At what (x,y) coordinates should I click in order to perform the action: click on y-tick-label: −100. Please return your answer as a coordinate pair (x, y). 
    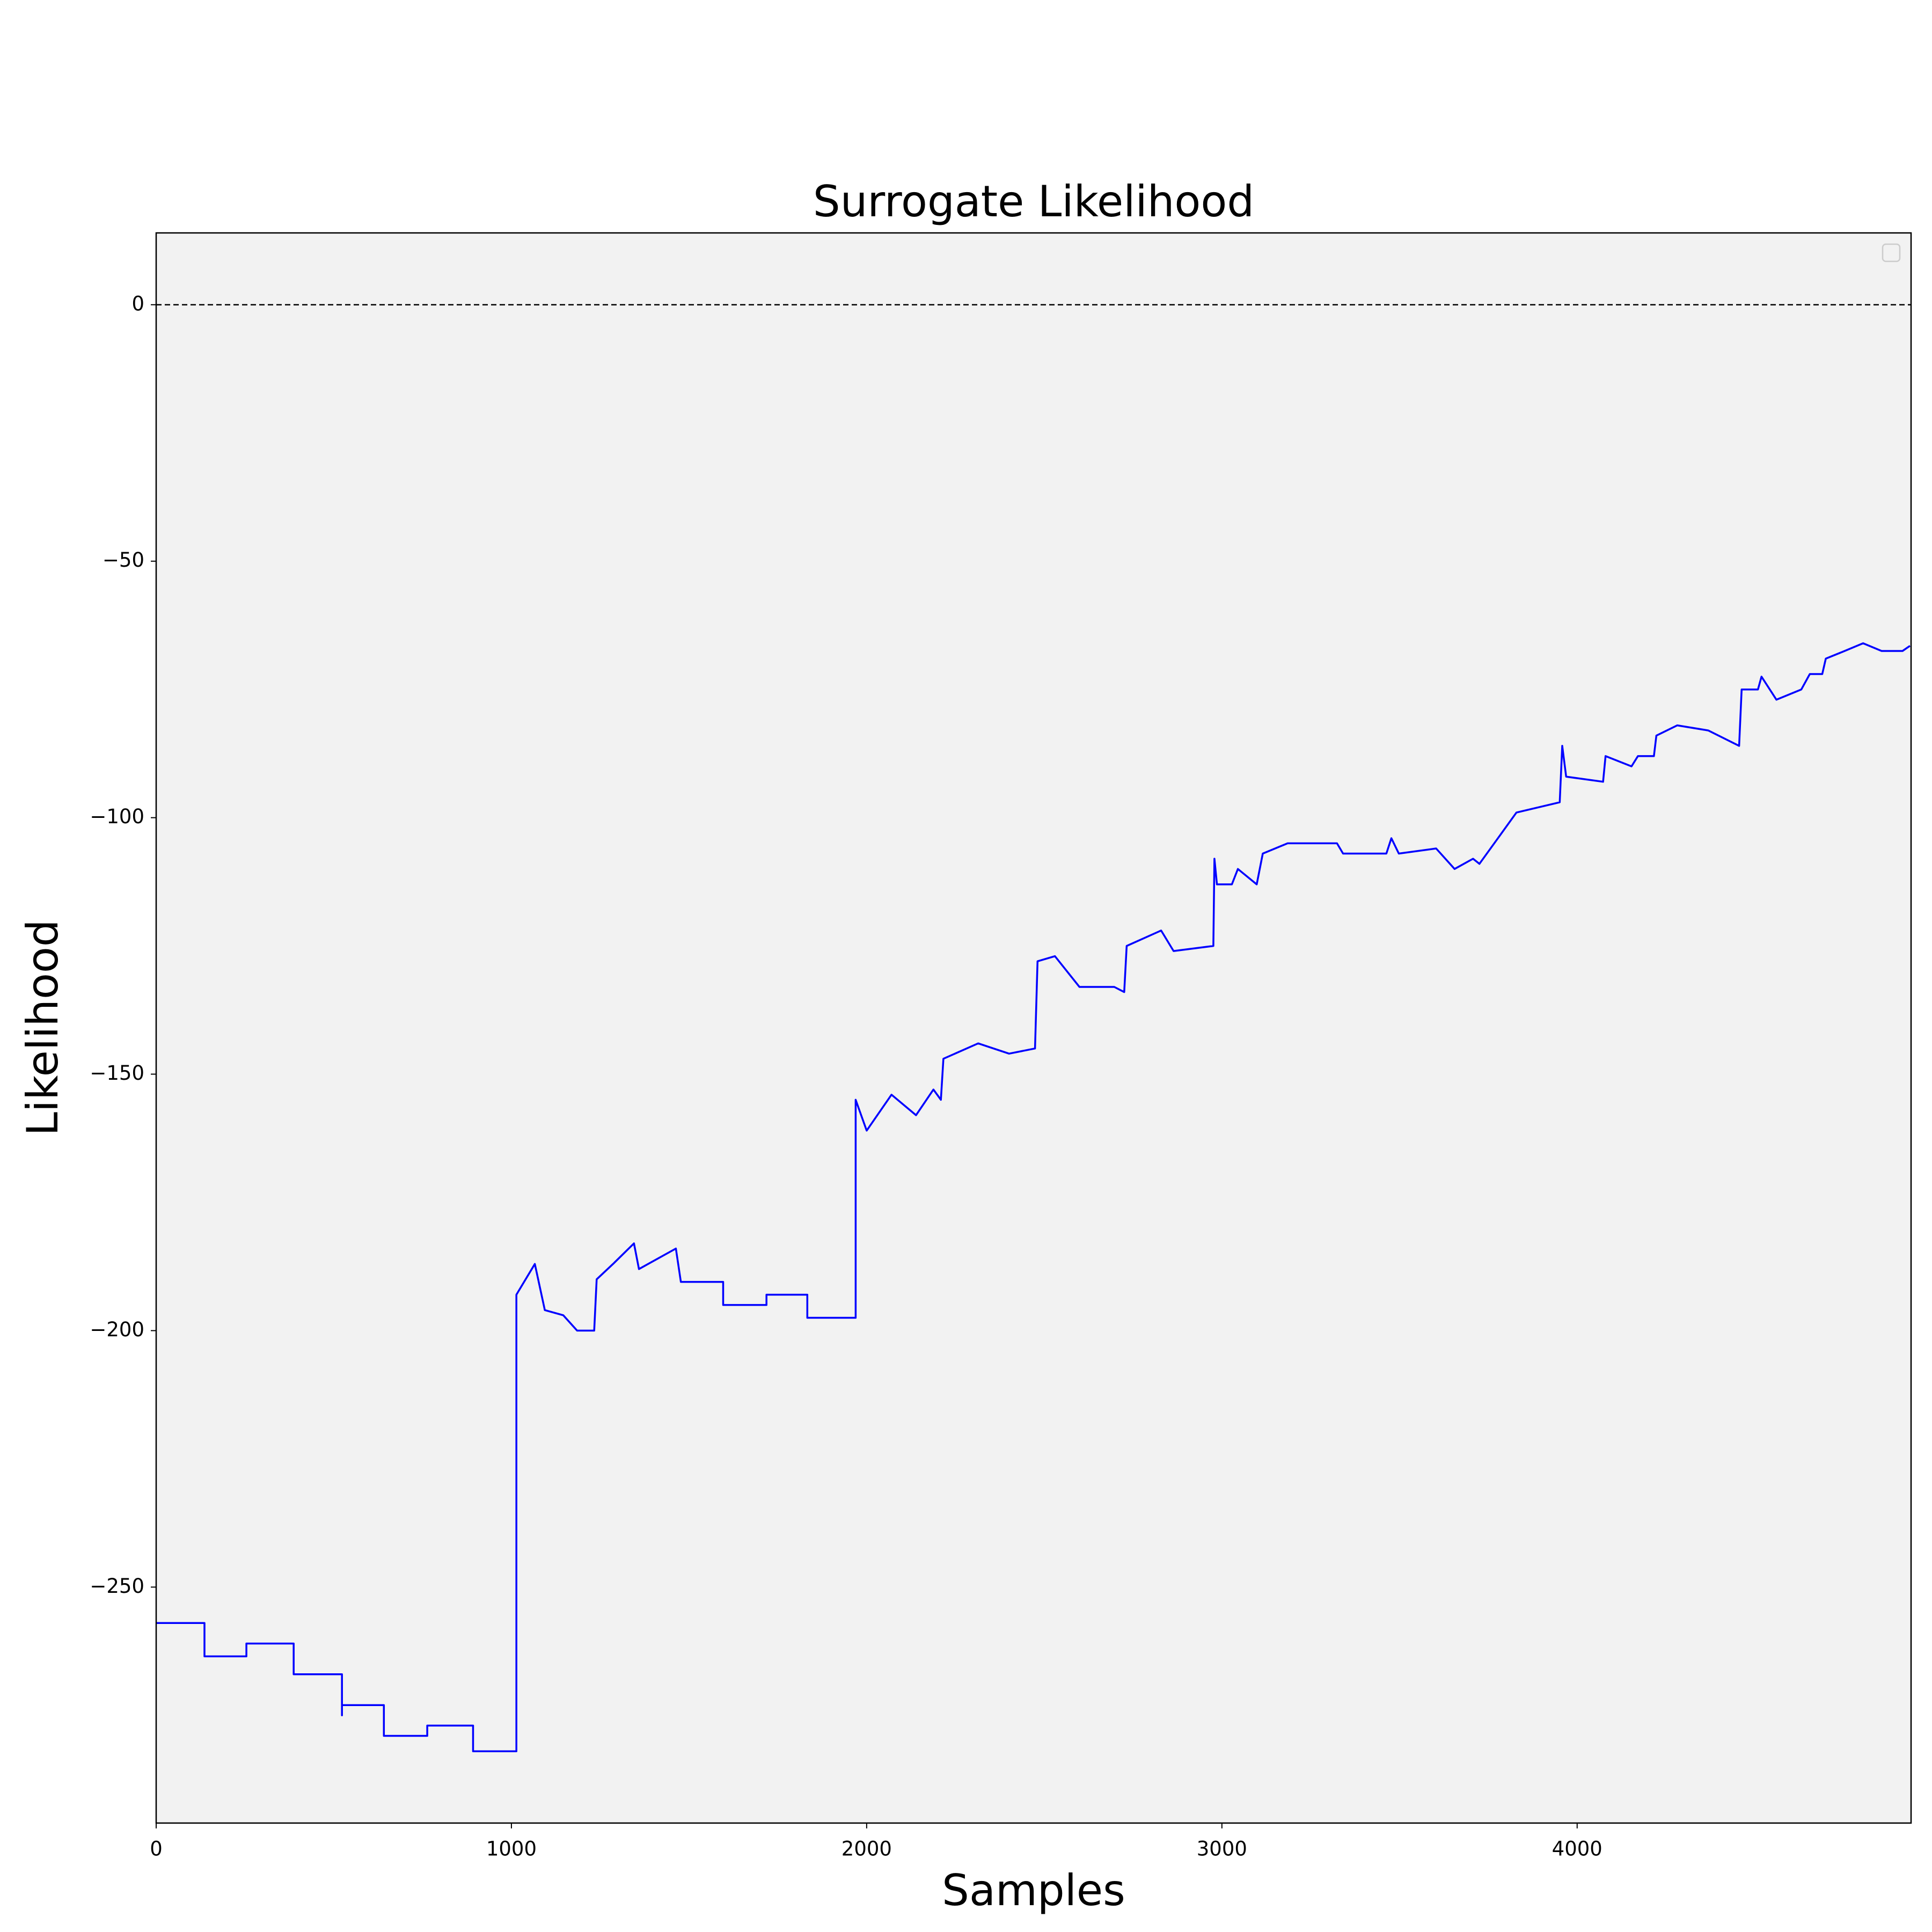
    Looking at the image, I should click on (117, 816).